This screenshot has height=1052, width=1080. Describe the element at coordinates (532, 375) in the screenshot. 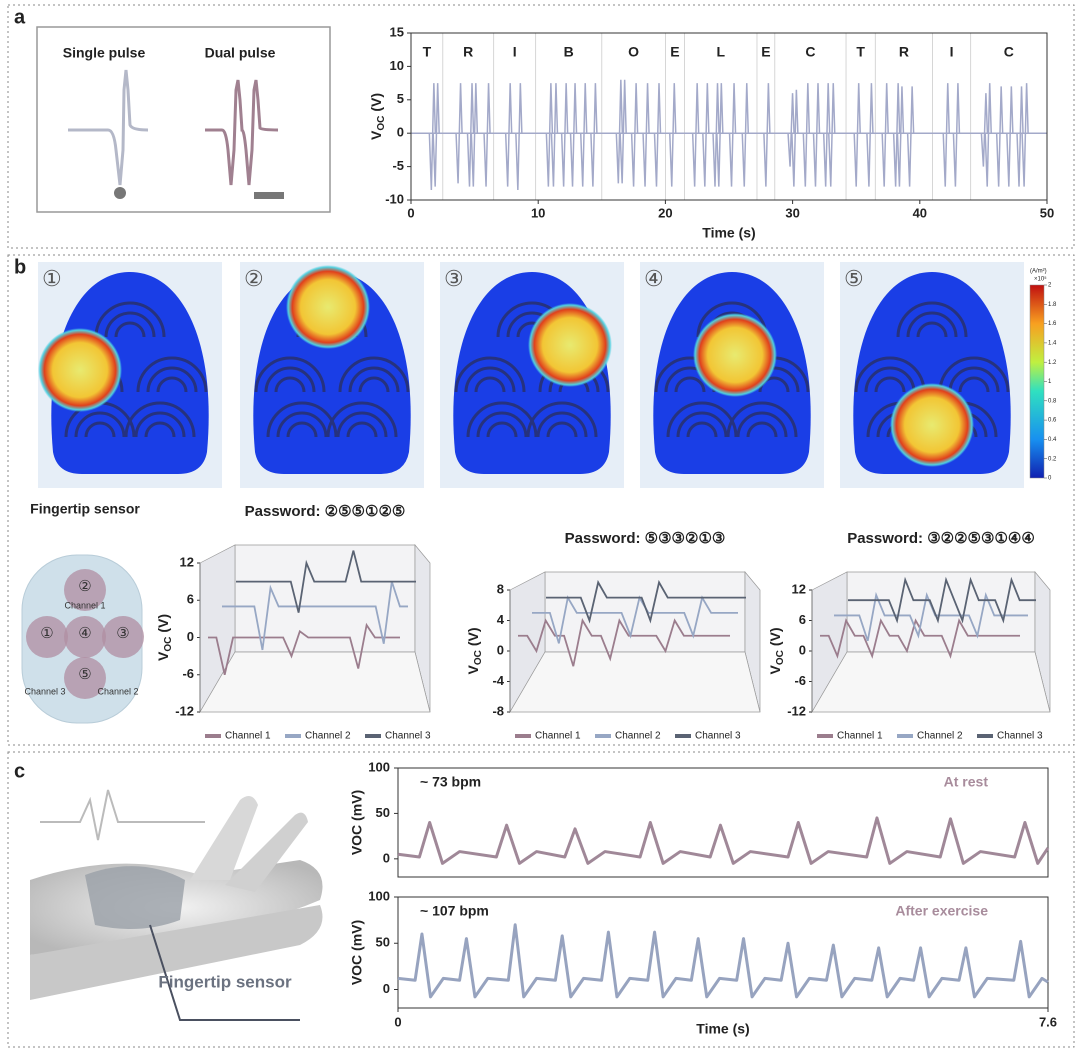

I see `heatmap` at that location.